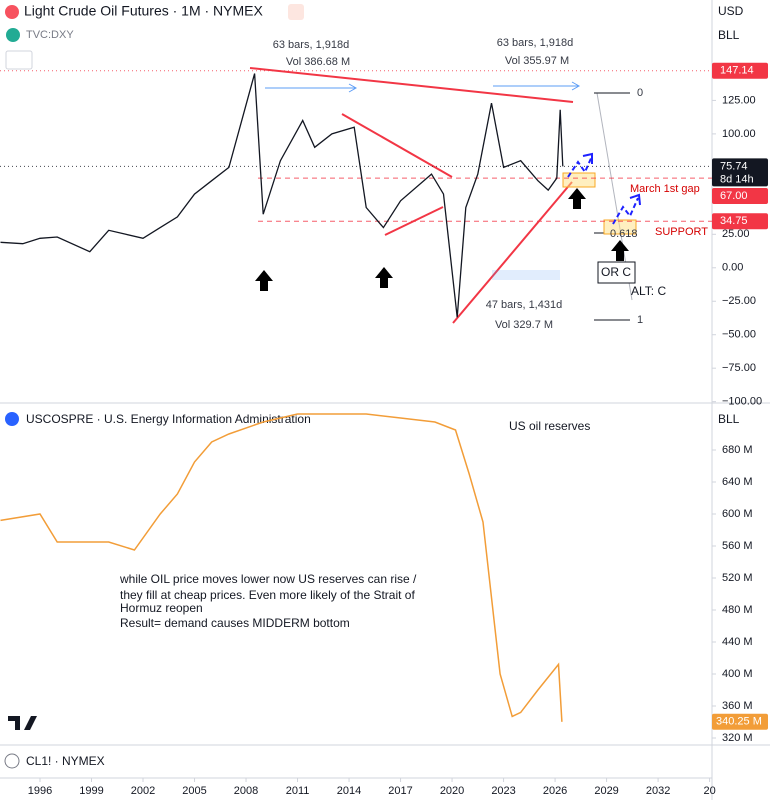  I want to click on price-label: 67.00, so click(734, 196).